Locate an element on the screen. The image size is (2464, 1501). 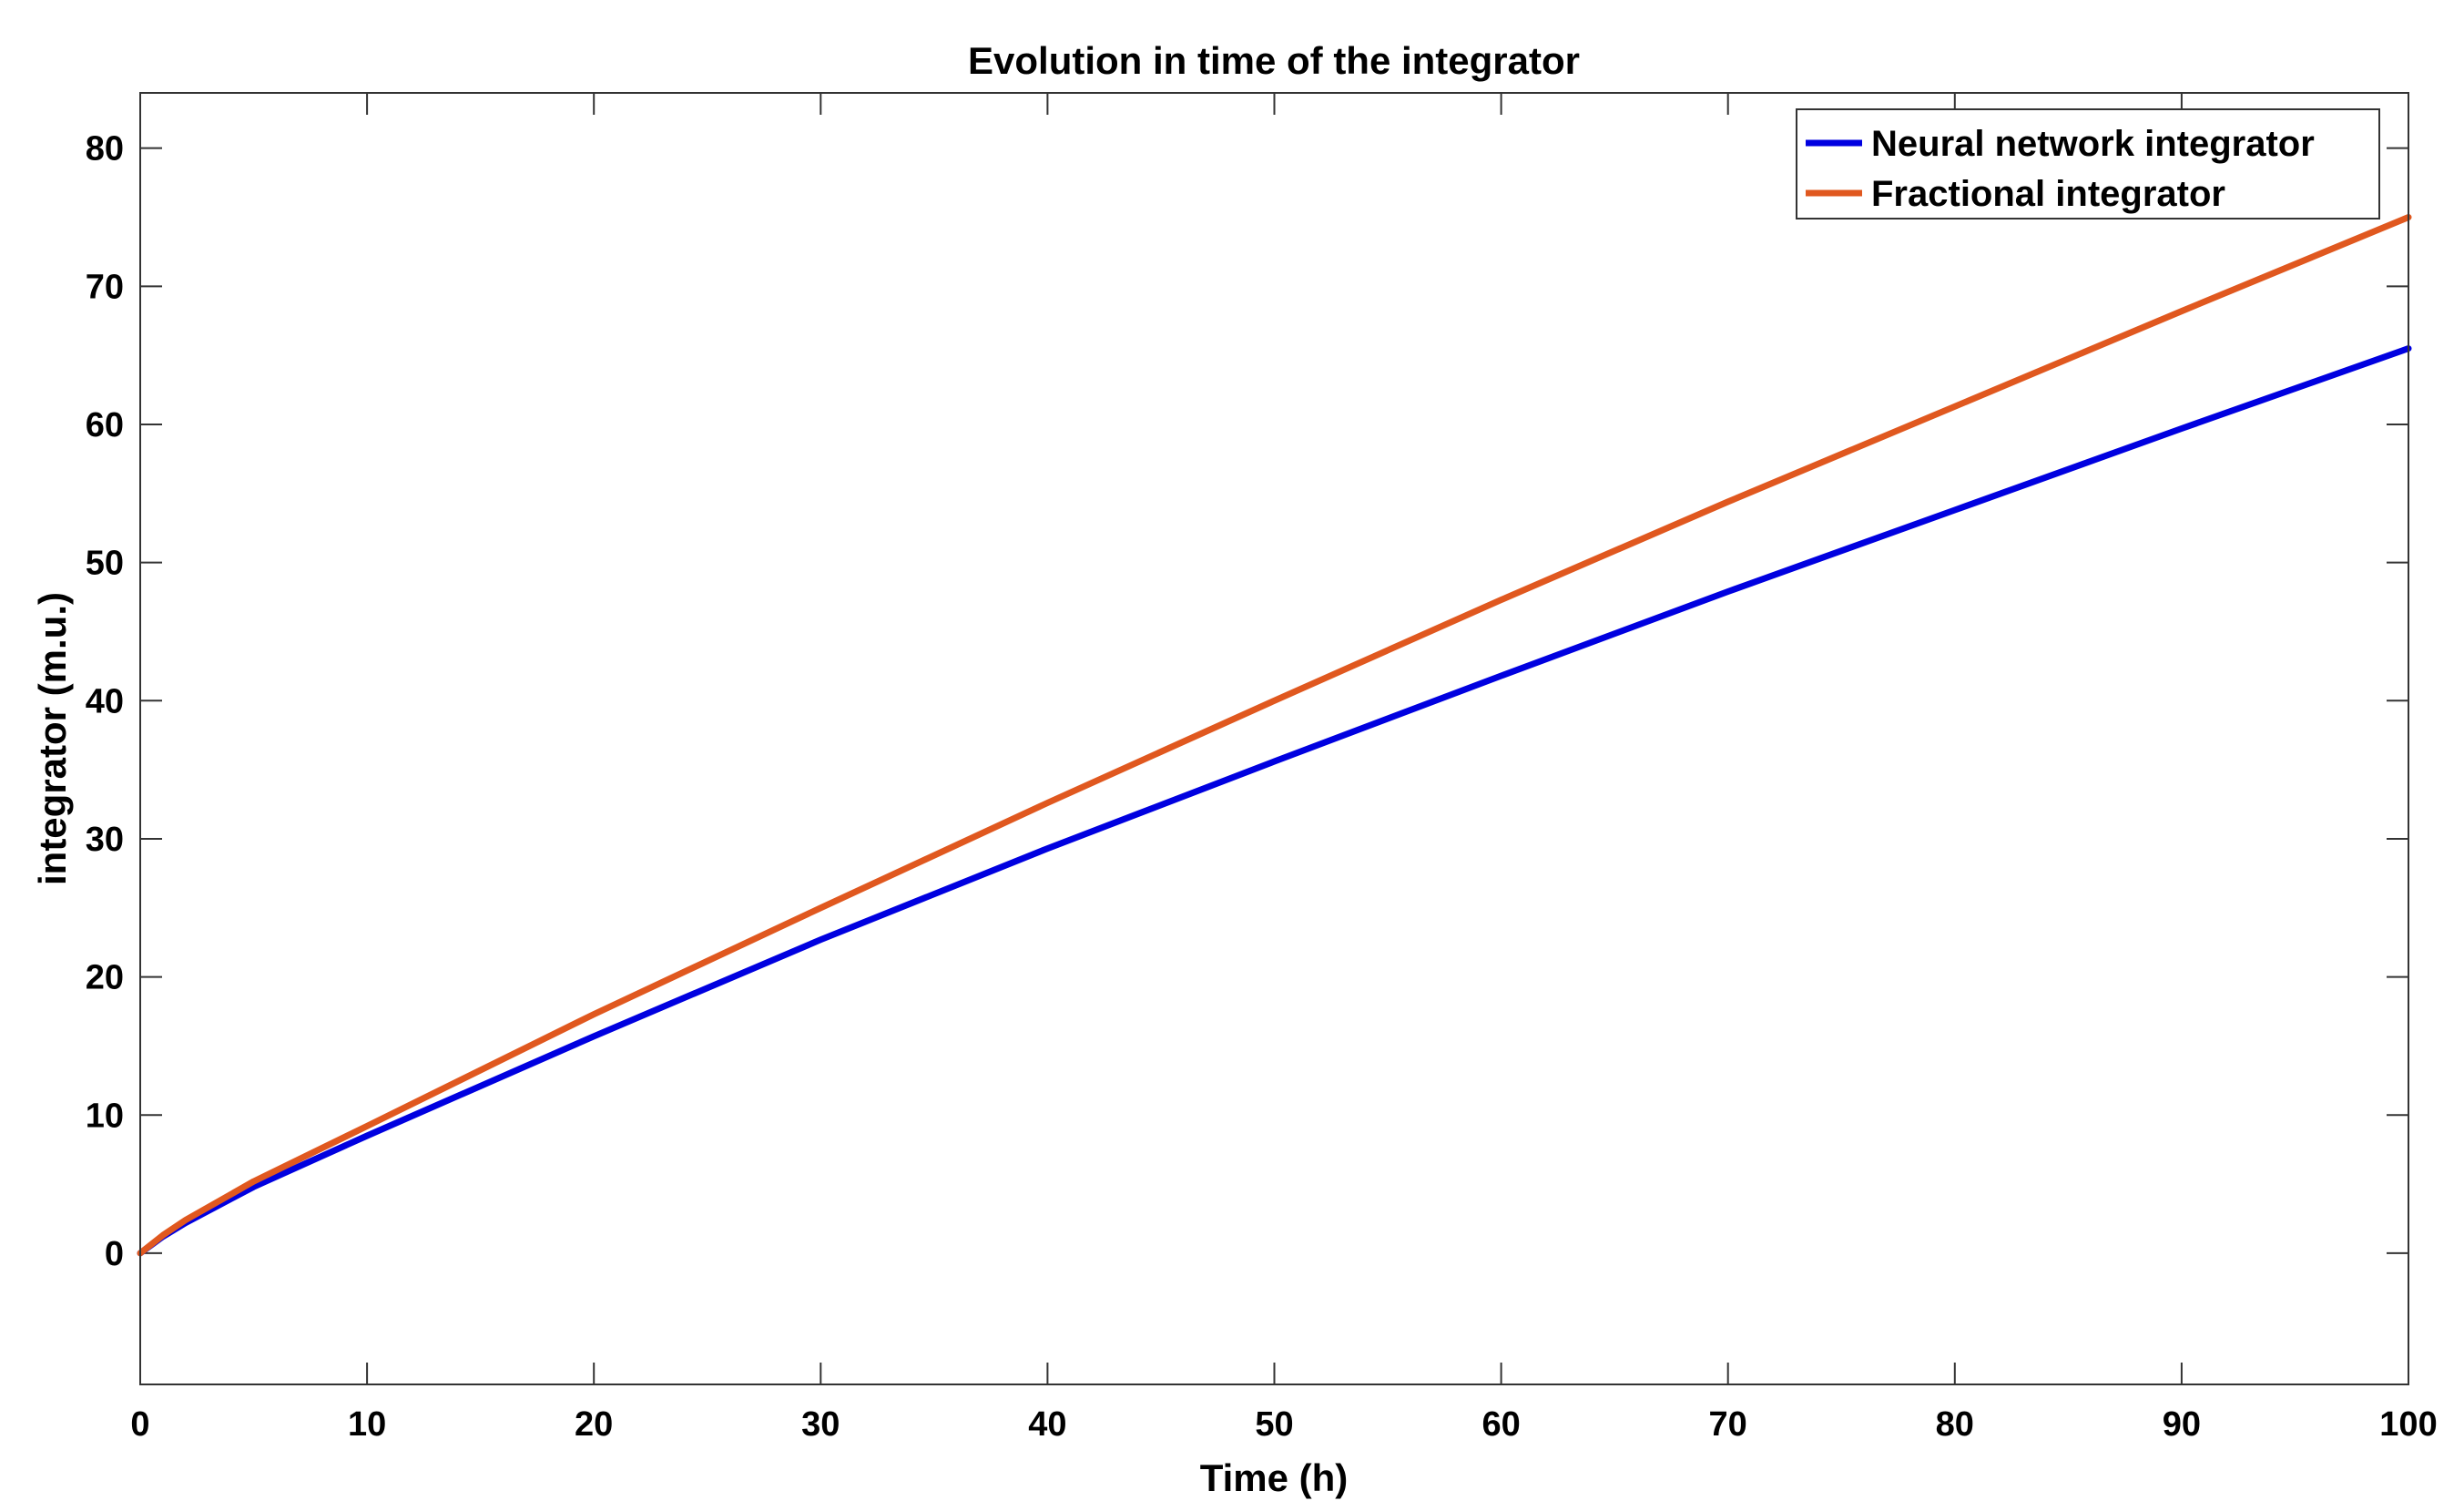
y-tick-label: 30 is located at coordinates (105, 840).